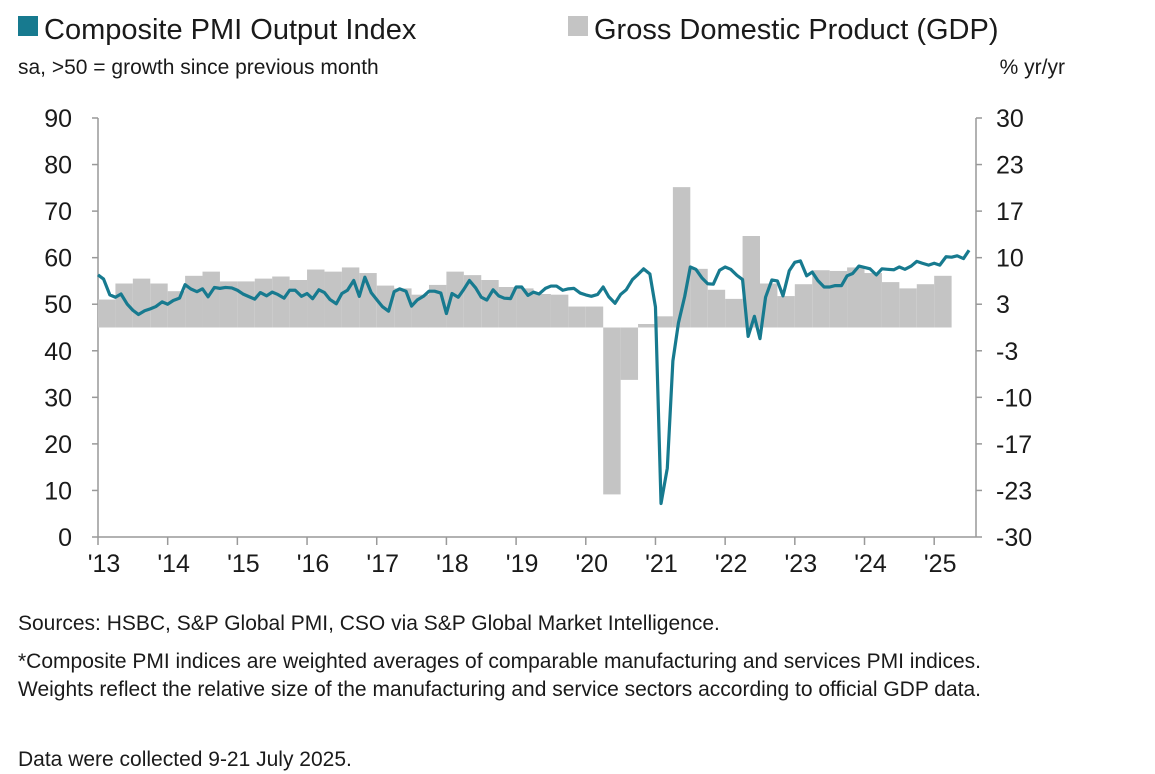  I want to click on right-tick-label: 10, so click(1010, 259).